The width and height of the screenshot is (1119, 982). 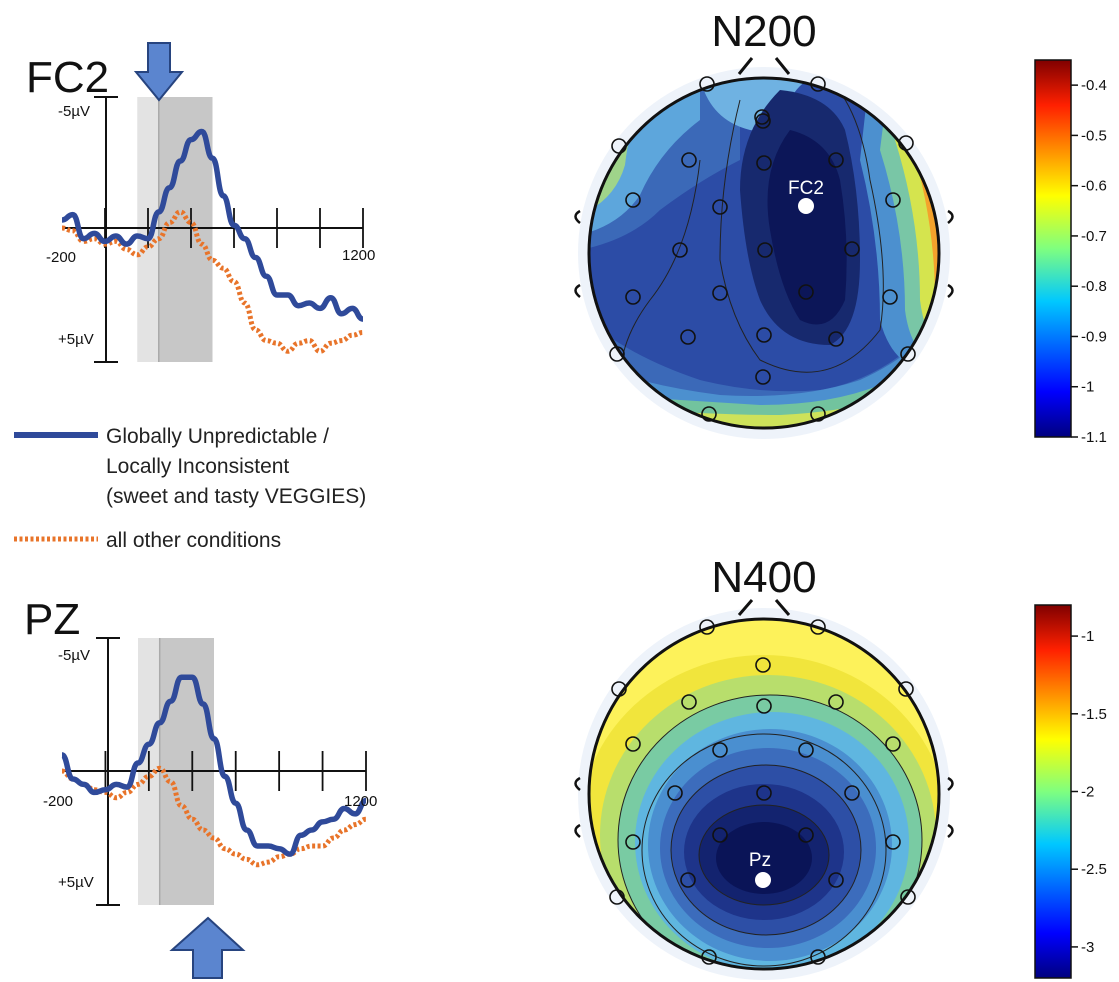 I want to click on colorbar-n200: -0.4 -0.5 -0.6 -0.7 -0.8 -0.9 -1 -1.1, so click(x=1070, y=252).